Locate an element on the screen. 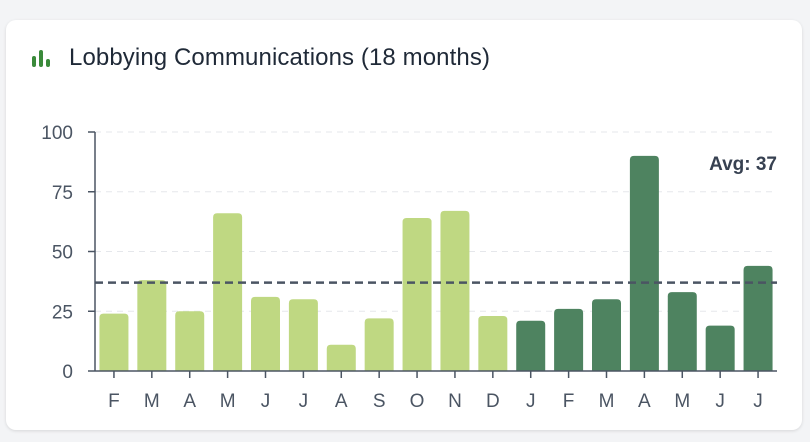 This screenshot has height=442, width=810. x-tick-label: D is located at coordinates (493, 401).